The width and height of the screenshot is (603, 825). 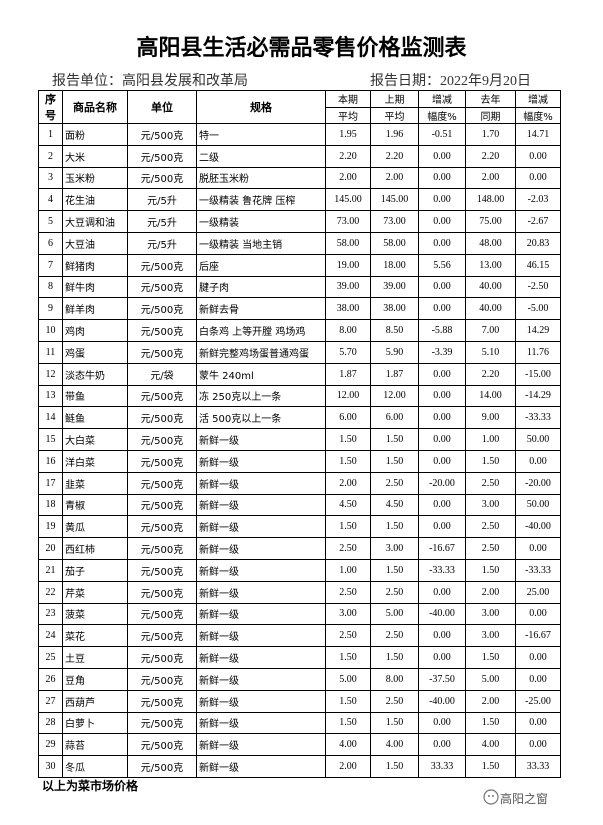 I want to click on watermark: 高阳之窗, so click(x=524, y=799).